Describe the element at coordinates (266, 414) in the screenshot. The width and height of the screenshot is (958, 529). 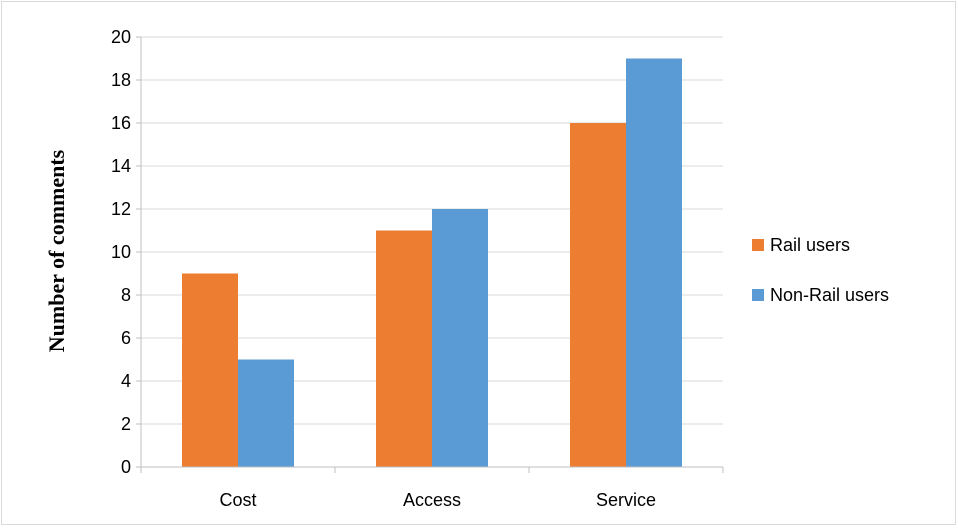
I see `bar-non-rail-users-cost` at that location.